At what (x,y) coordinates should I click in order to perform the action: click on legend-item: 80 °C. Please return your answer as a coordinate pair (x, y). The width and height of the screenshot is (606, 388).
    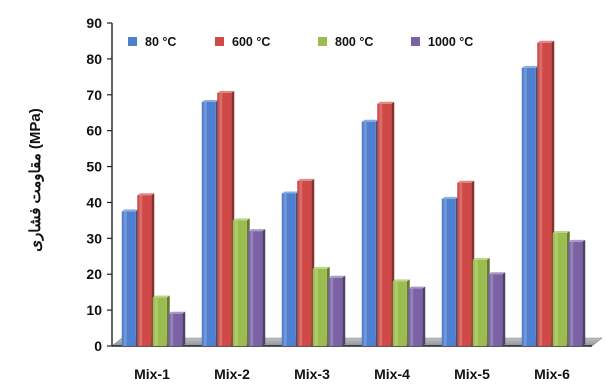
    Looking at the image, I should click on (152, 42).